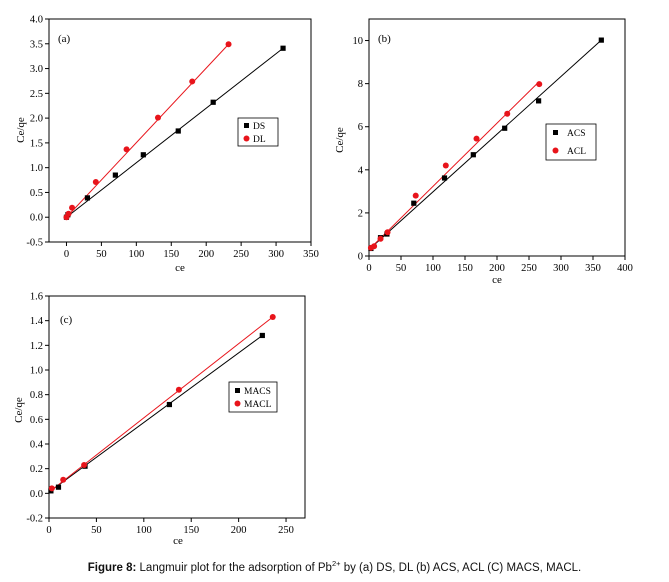 This screenshot has width=669, height=582. What do you see at coordinates (66, 320) in the screenshot?
I see `panel-label-c: (c)` at bounding box center [66, 320].